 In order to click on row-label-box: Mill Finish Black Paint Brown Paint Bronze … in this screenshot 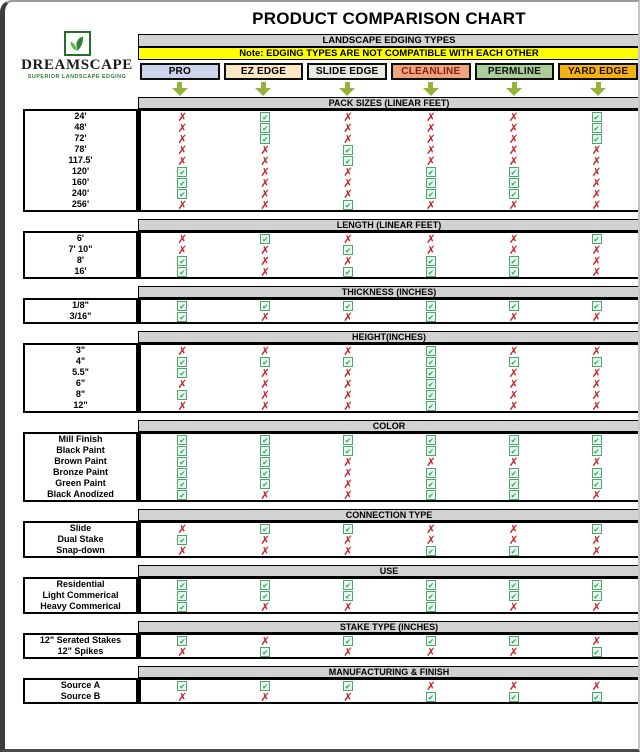, I will do `click(80, 467)`.